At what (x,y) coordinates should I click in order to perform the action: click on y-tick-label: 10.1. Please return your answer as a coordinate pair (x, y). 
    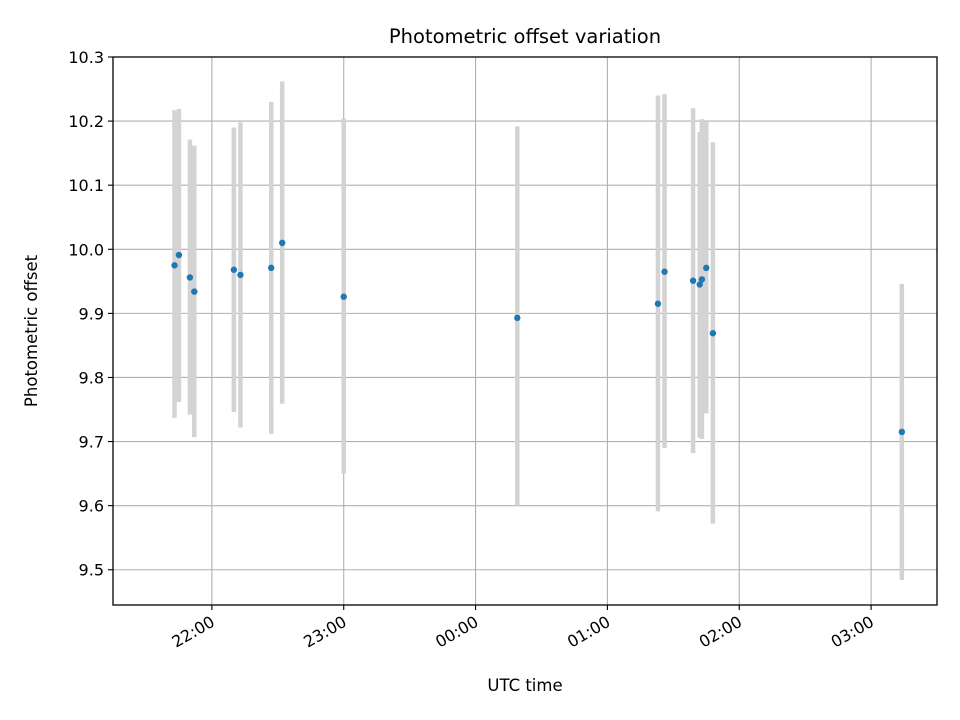
    Looking at the image, I should click on (86, 185).